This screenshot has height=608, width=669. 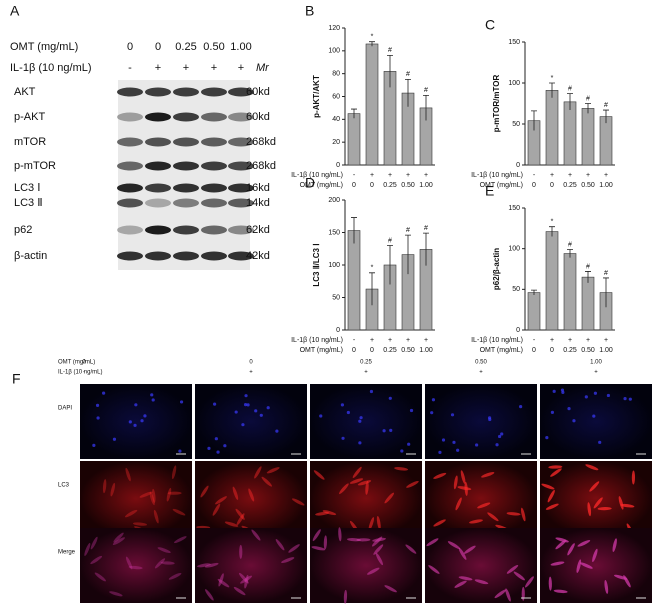 What do you see at coordinates (130, 47) in the screenshot?
I see `condition-value: 0` at bounding box center [130, 47].